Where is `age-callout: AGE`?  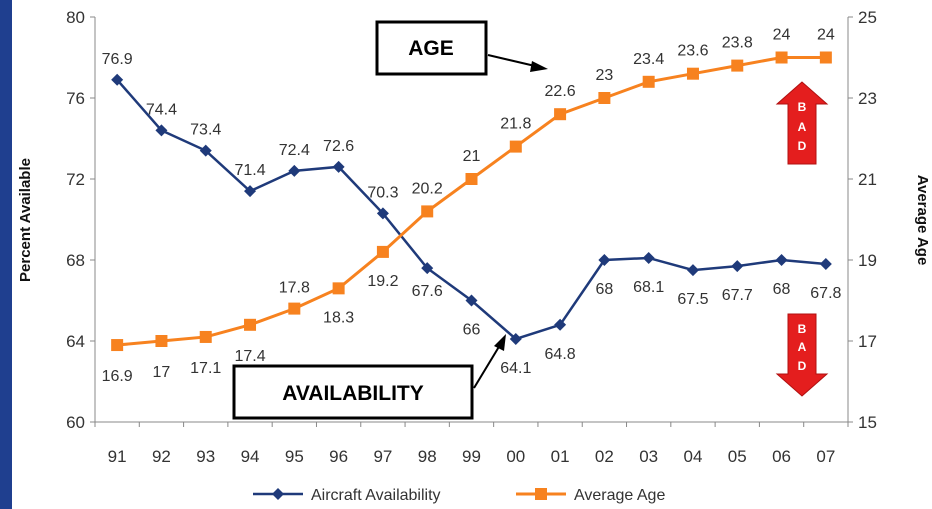
age-callout: AGE is located at coordinates (461, 48).